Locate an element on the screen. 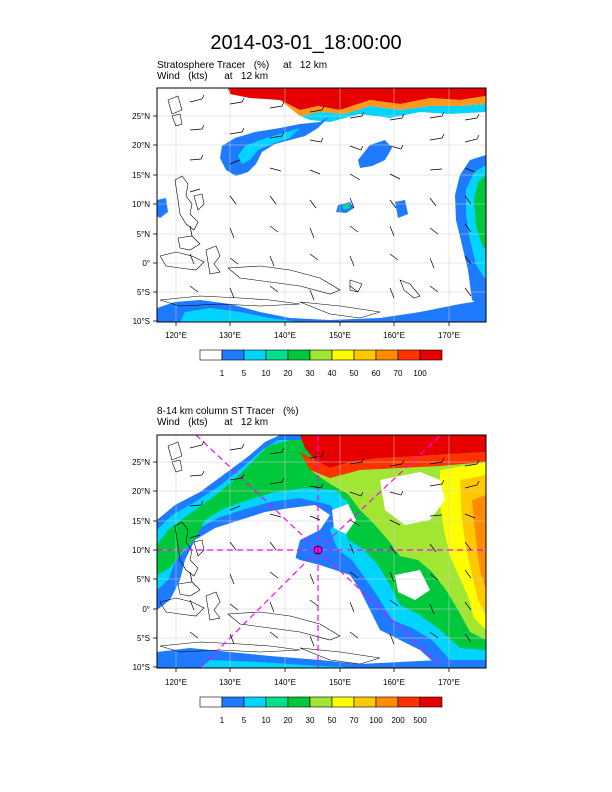  panel1-colorbar-label: 40 is located at coordinates (332, 373).